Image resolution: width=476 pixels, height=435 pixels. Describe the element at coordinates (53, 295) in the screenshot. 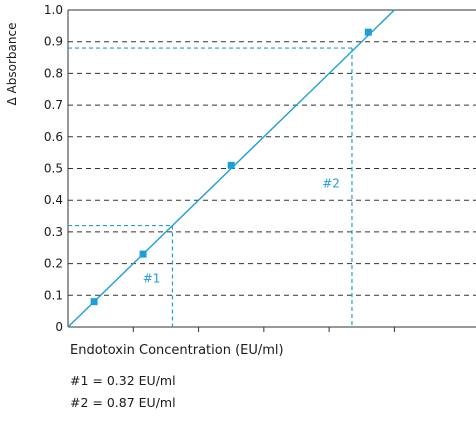

I see `y-tick-label: 0.1` at that location.